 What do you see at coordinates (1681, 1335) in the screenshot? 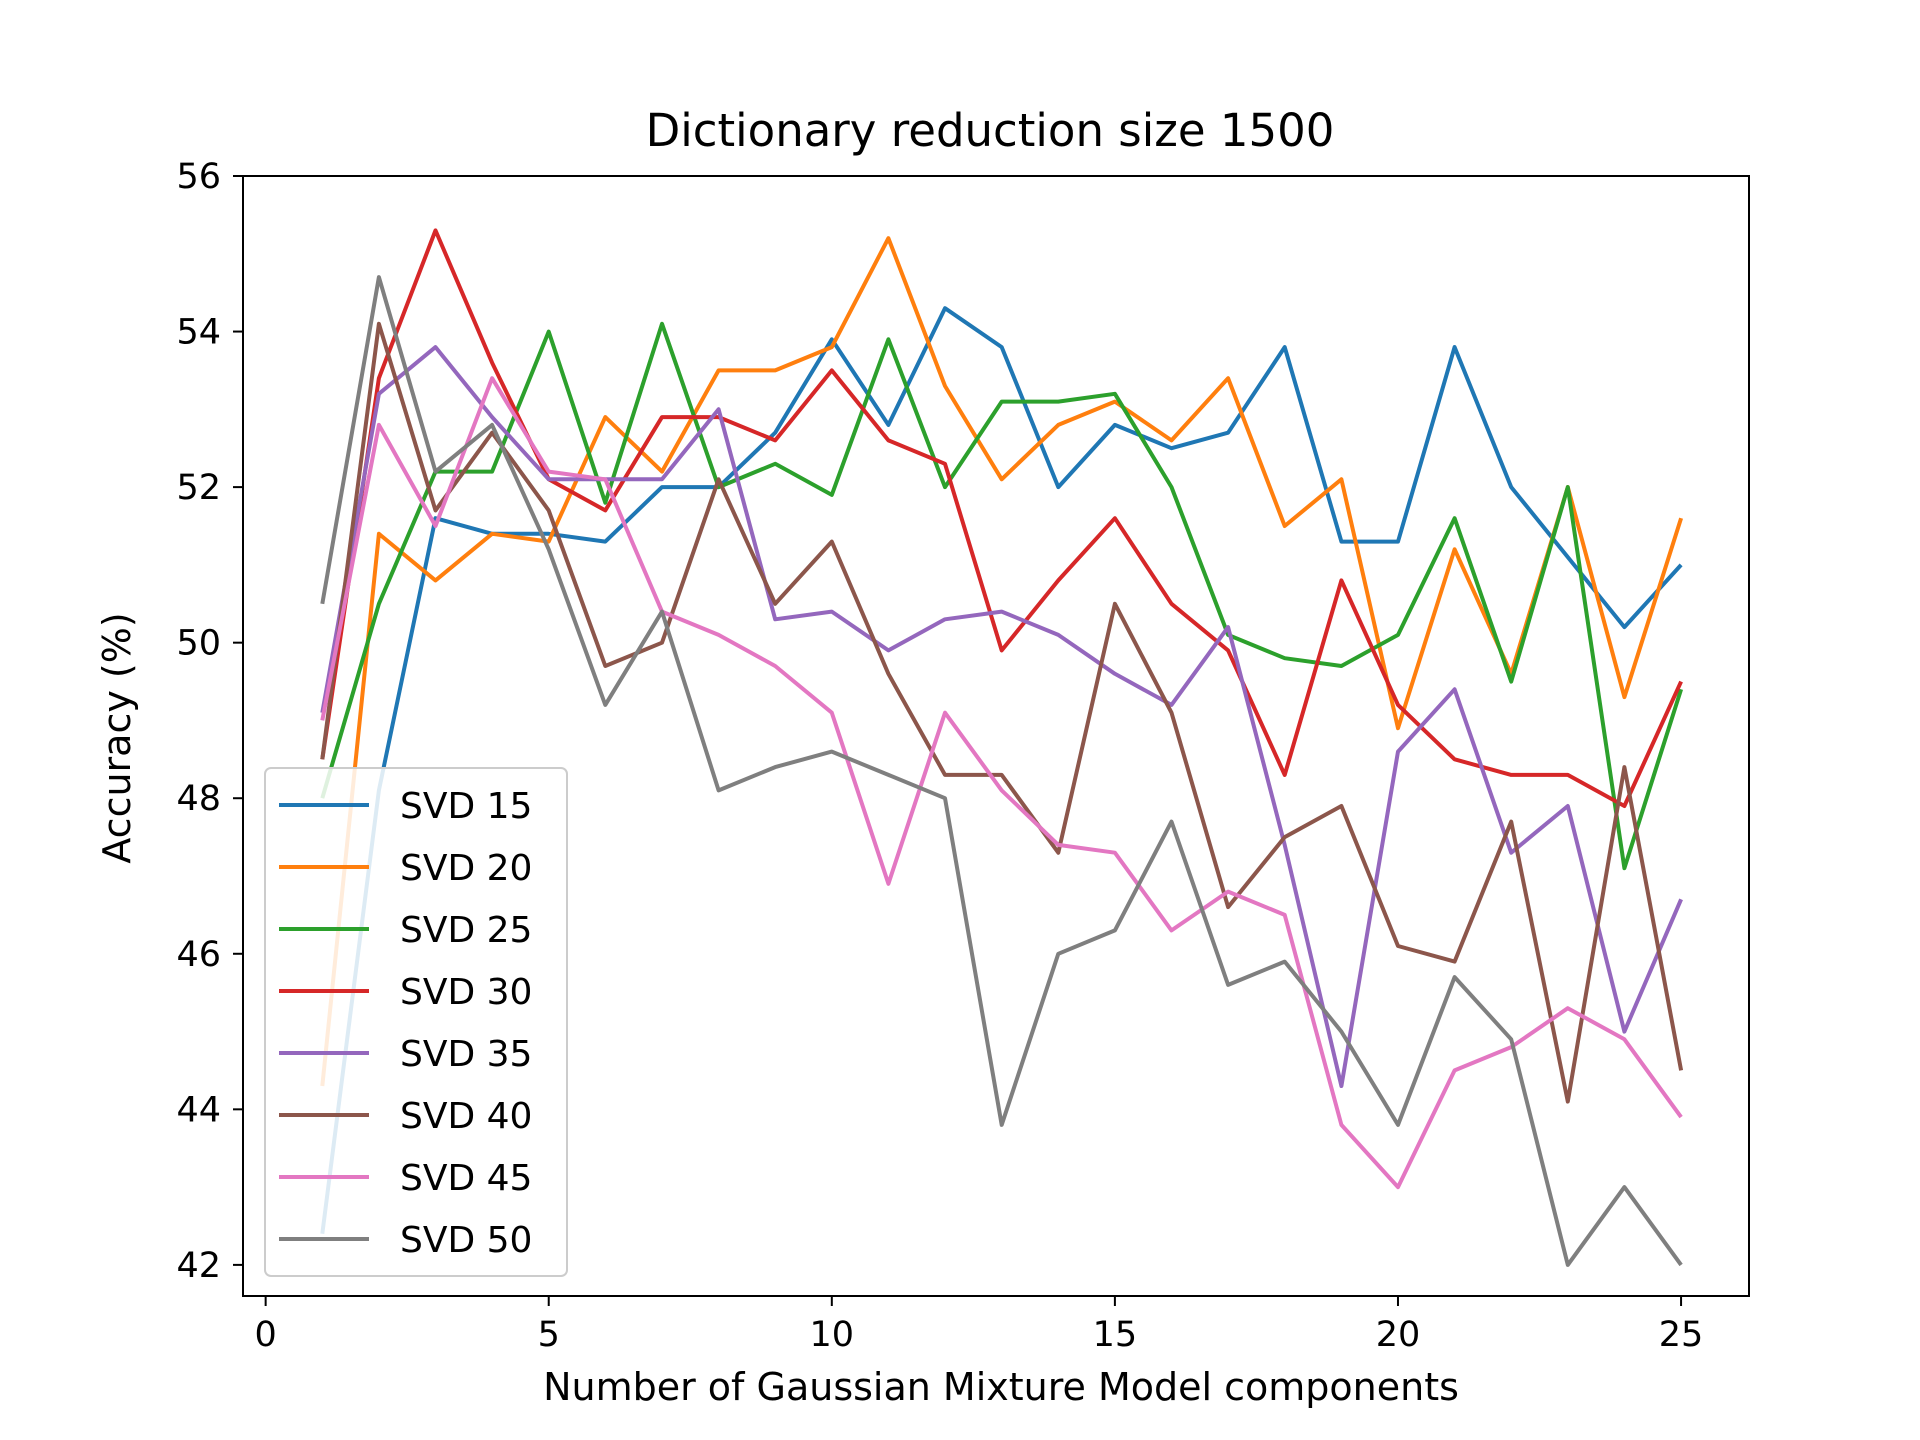
I see `x-tick-label: 25` at bounding box center [1681, 1335].